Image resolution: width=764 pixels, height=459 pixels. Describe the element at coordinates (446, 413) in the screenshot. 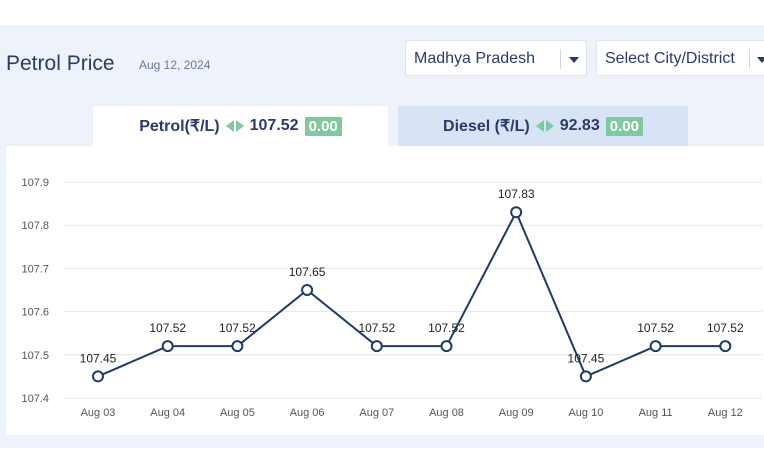

I see `x-tick-label: Aug 08` at that location.